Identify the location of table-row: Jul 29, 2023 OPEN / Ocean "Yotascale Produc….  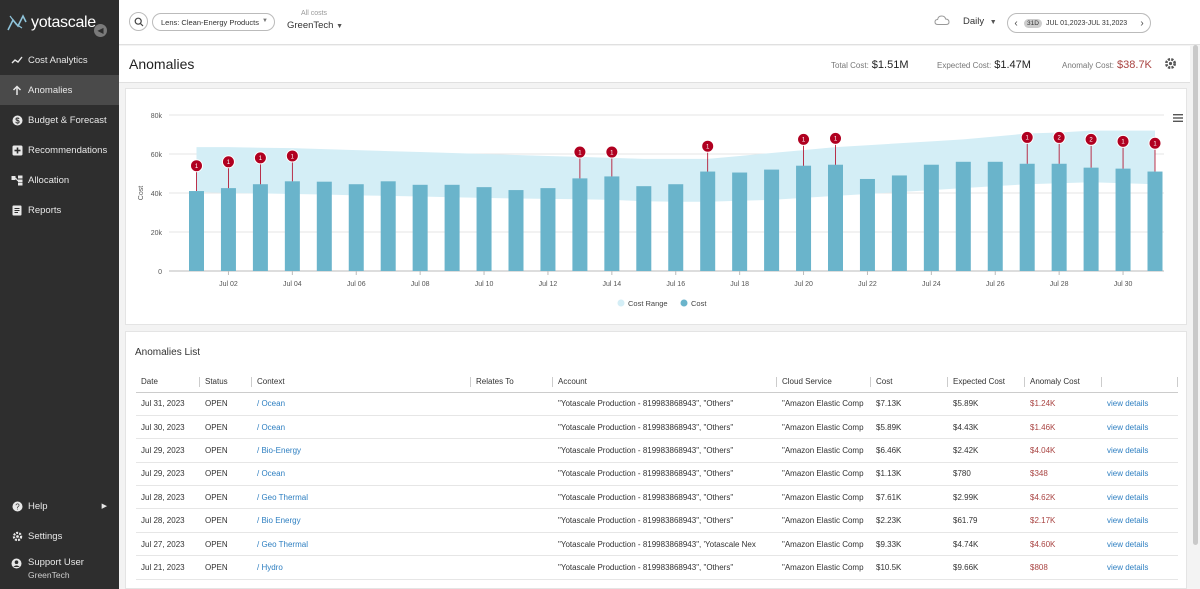
(657, 474).